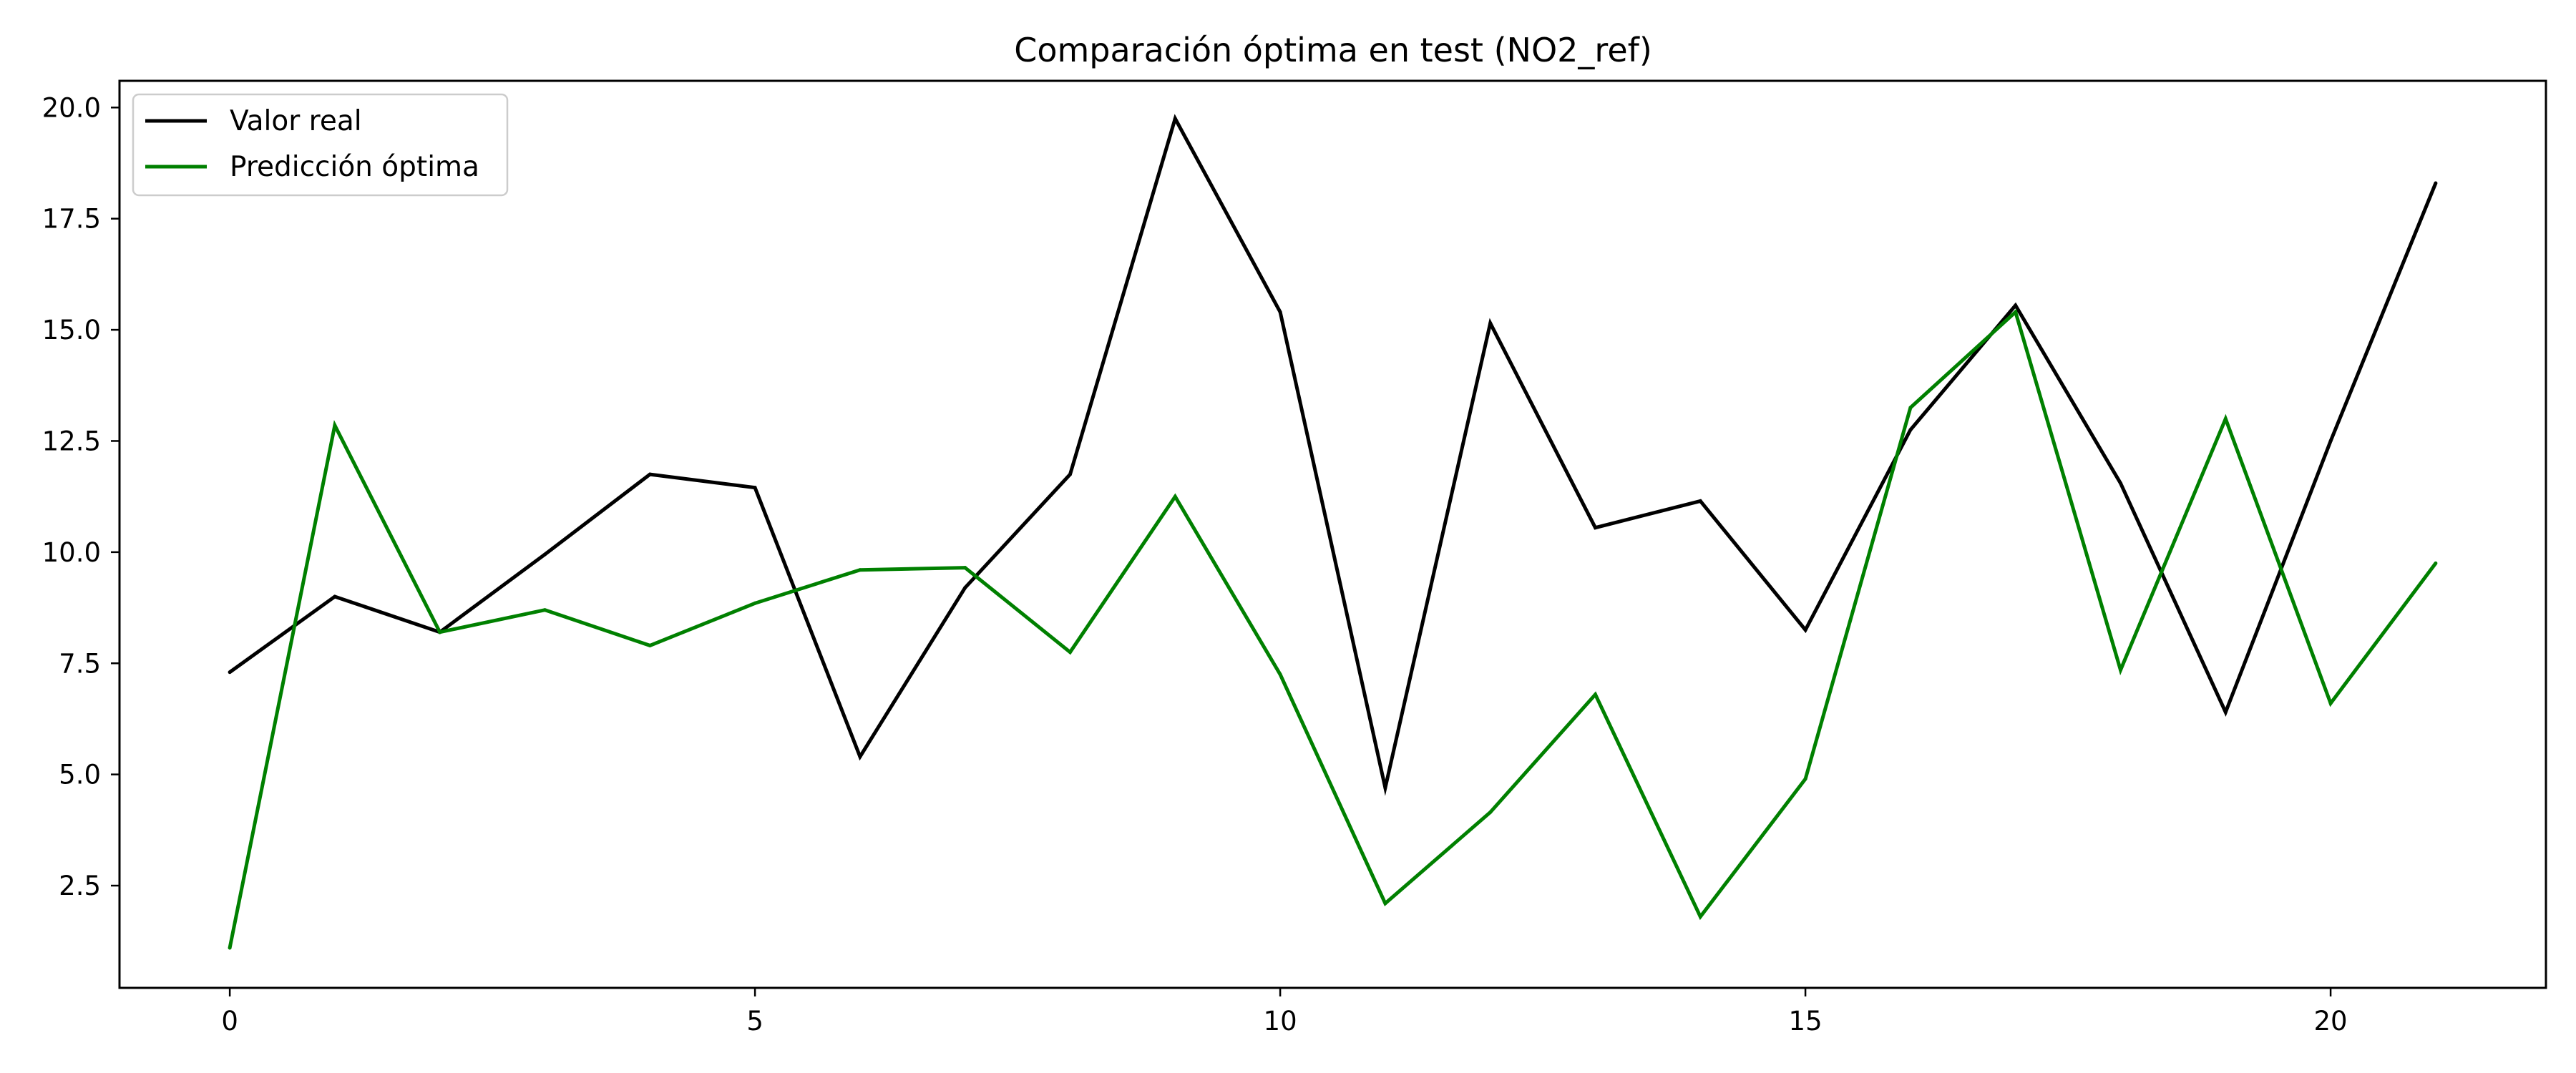 Image resolution: width=2576 pixels, height=1073 pixels. Describe the element at coordinates (71, 441) in the screenshot. I see `y-tick-label: 12.5` at that location.